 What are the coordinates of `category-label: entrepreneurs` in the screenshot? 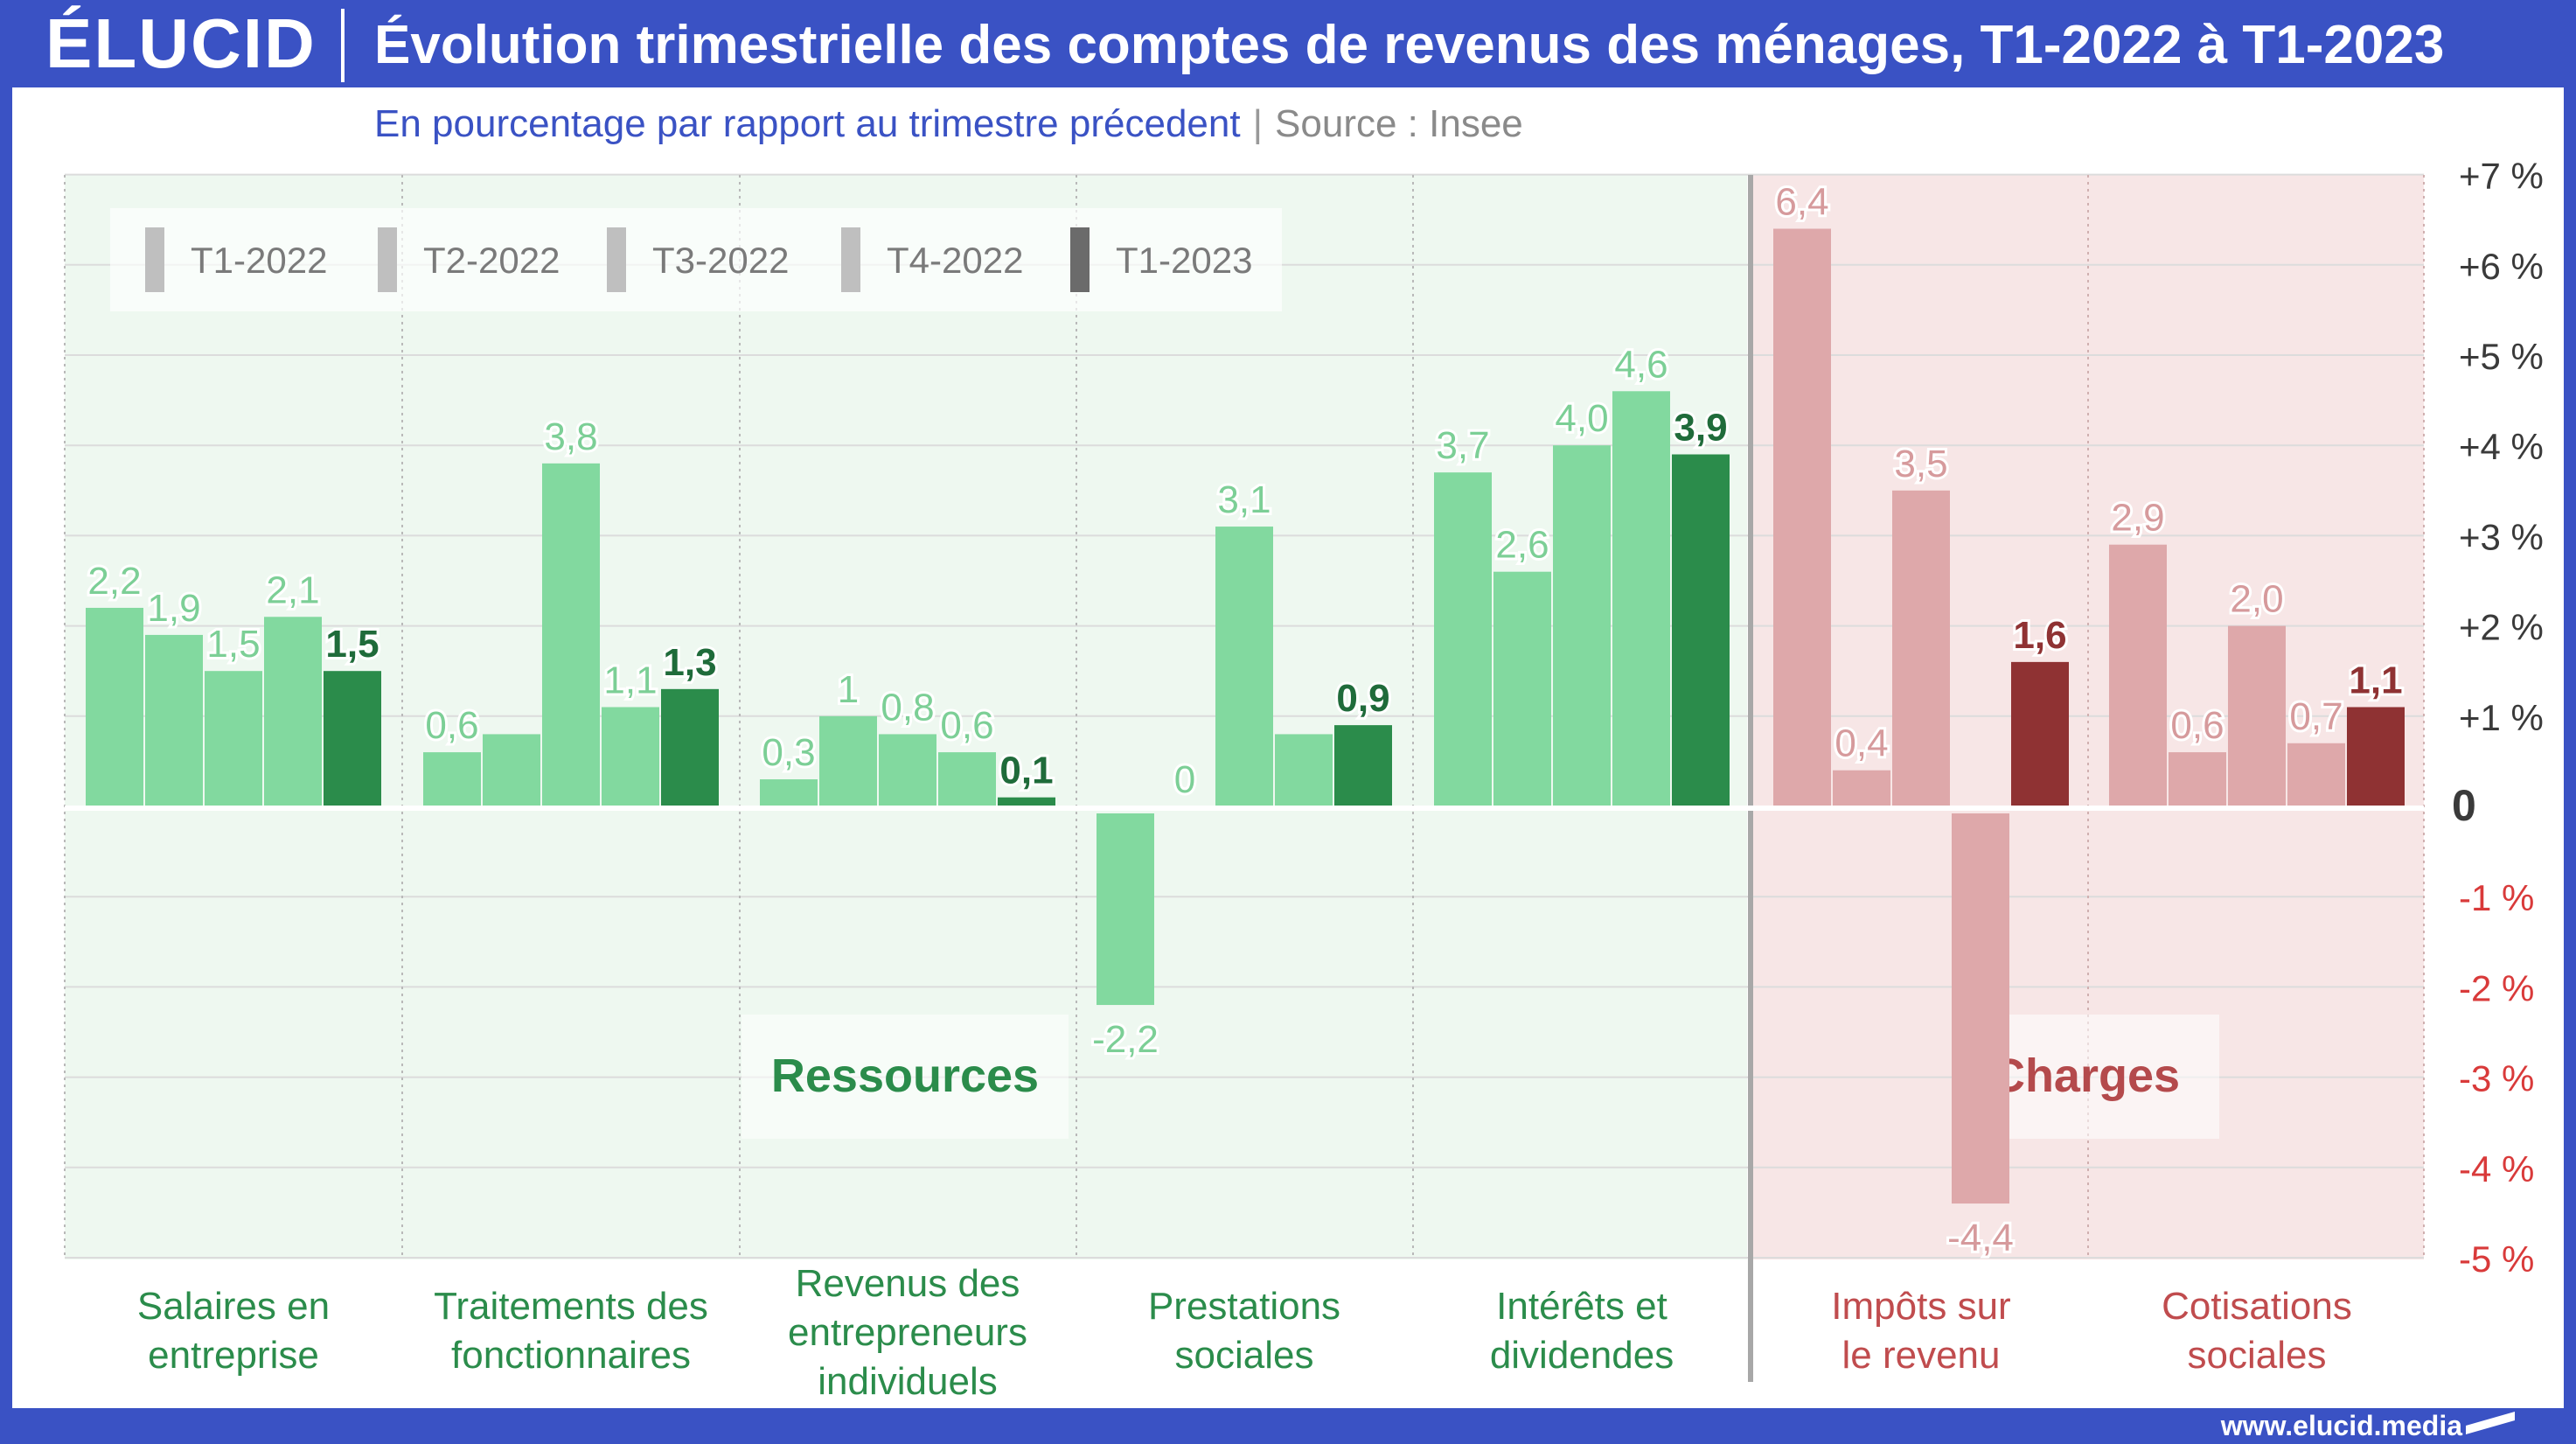 It's located at (908, 1332).